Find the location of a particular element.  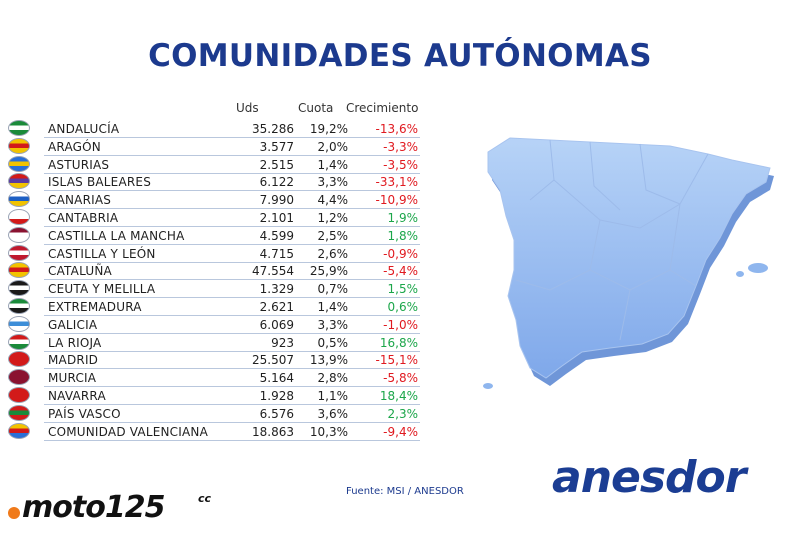

region-name: CASTILLA LA MANCHA is located at coordinates (116, 235).